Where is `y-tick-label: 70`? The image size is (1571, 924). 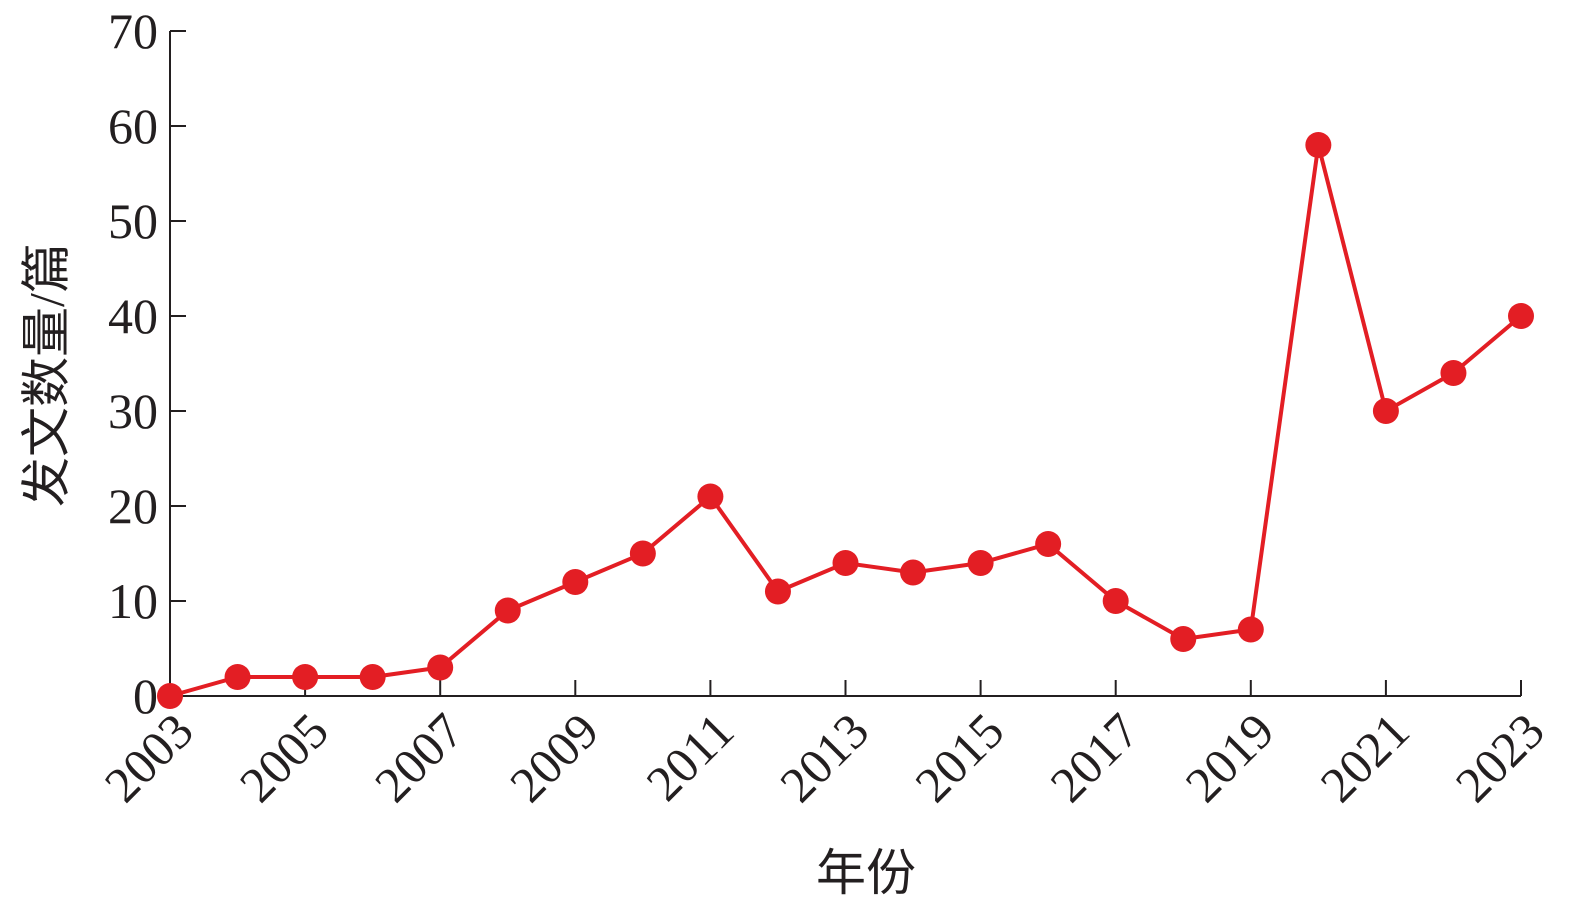 y-tick-label: 70 is located at coordinates (133, 31).